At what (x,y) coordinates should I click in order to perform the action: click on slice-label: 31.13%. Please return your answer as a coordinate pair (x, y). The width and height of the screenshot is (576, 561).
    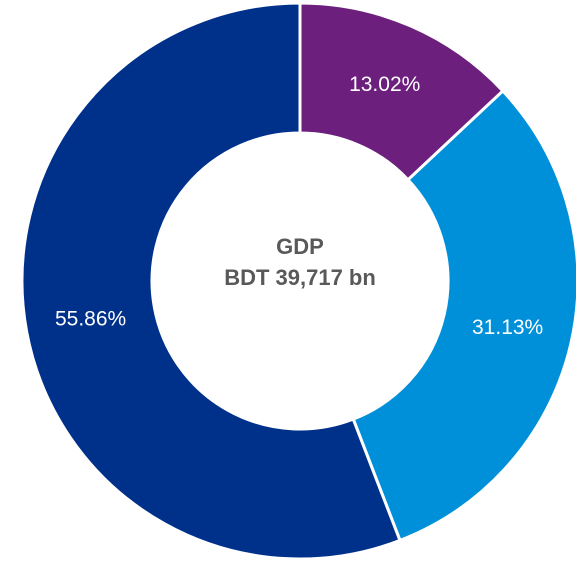
    Looking at the image, I should click on (507, 327).